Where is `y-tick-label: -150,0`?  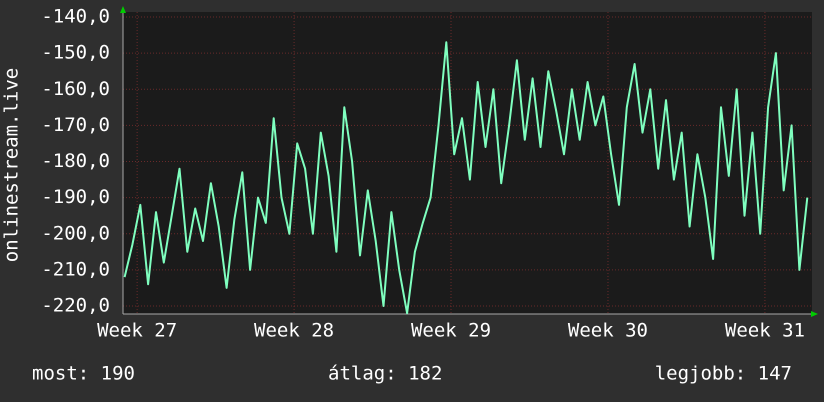
y-tick-label: -150,0 is located at coordinates (75, 53).